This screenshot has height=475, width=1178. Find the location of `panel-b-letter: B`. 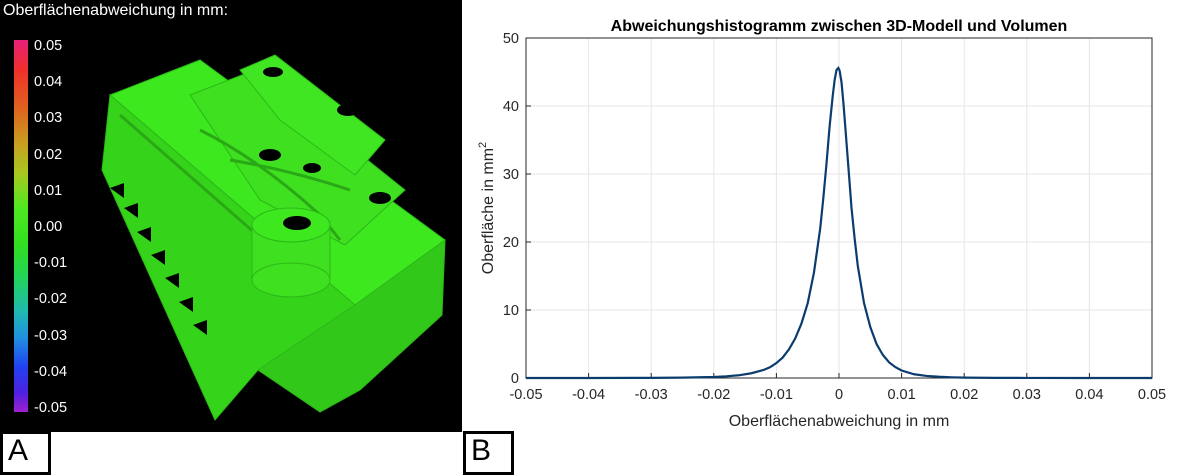

panel-b-letter: B is located at coordinates (481, 450).